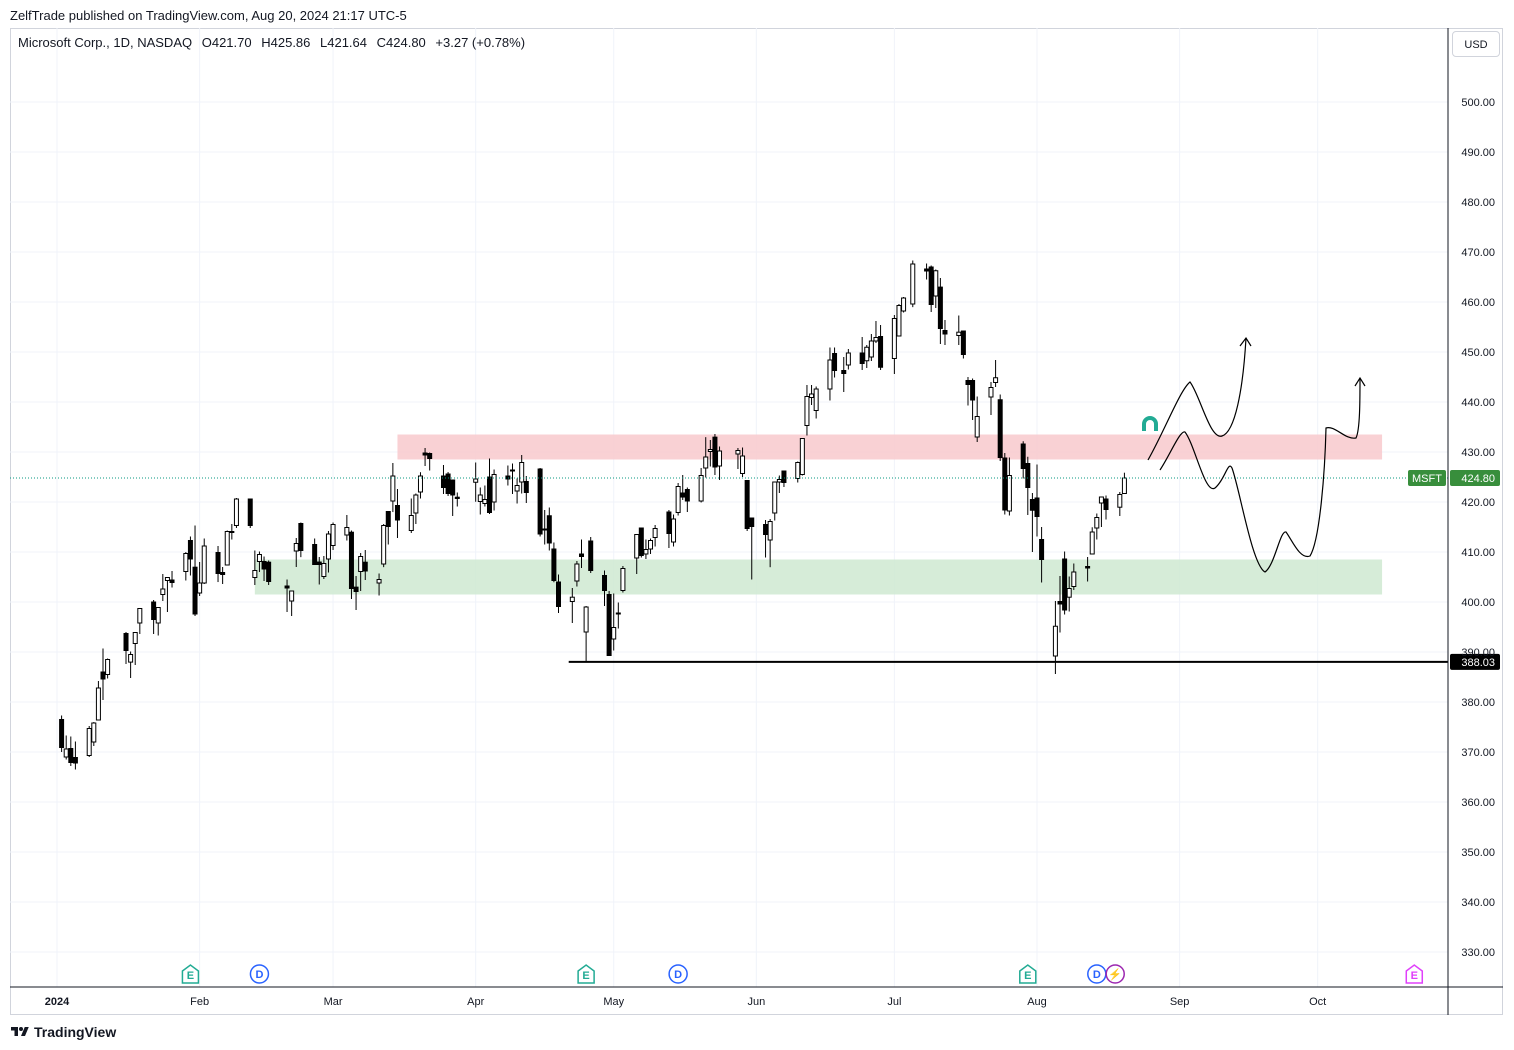 The width and height of the screenshot is (1514, 1050). I want to click on y-tick-label: 500.00, so click(1478, 103).